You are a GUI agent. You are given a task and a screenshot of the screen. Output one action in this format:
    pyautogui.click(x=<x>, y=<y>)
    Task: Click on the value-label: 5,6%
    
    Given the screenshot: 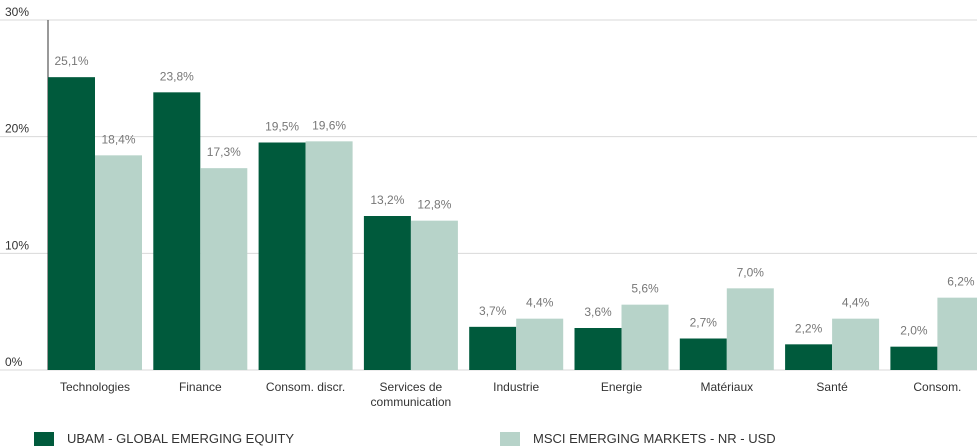 What is the action you would take?
    pyautogui.click(x=645, y=289)
    